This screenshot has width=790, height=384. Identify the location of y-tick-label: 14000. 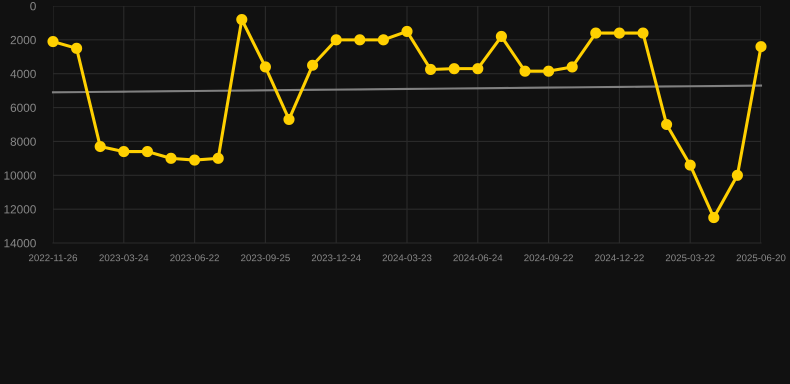
(20, 243).